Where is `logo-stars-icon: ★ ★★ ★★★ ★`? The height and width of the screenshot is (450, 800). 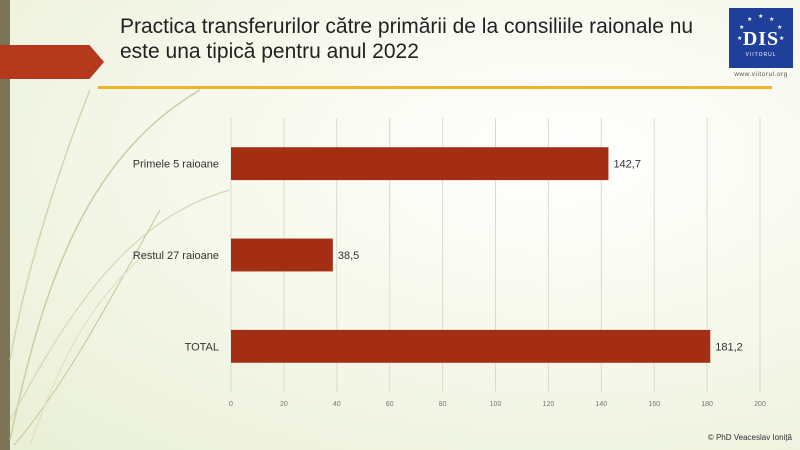
logo-stars-icon: ★ ★★ ★★★ ★ is located at coordinates (760, 27).